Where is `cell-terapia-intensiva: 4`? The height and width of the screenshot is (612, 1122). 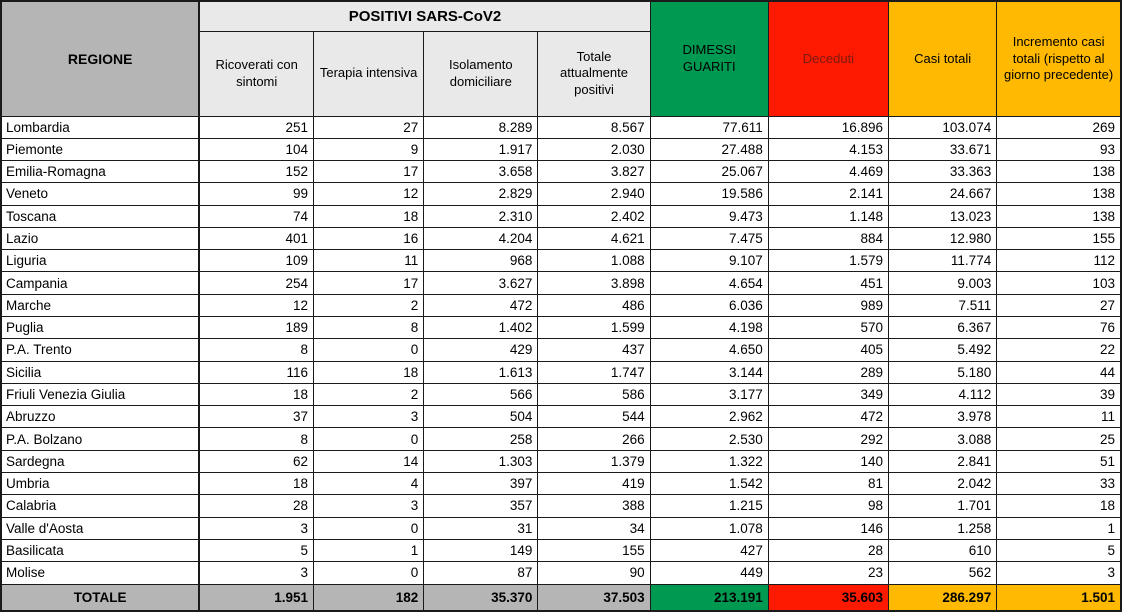 cell-terapia-intensiva: 4 is located at coordinates (369, 483).